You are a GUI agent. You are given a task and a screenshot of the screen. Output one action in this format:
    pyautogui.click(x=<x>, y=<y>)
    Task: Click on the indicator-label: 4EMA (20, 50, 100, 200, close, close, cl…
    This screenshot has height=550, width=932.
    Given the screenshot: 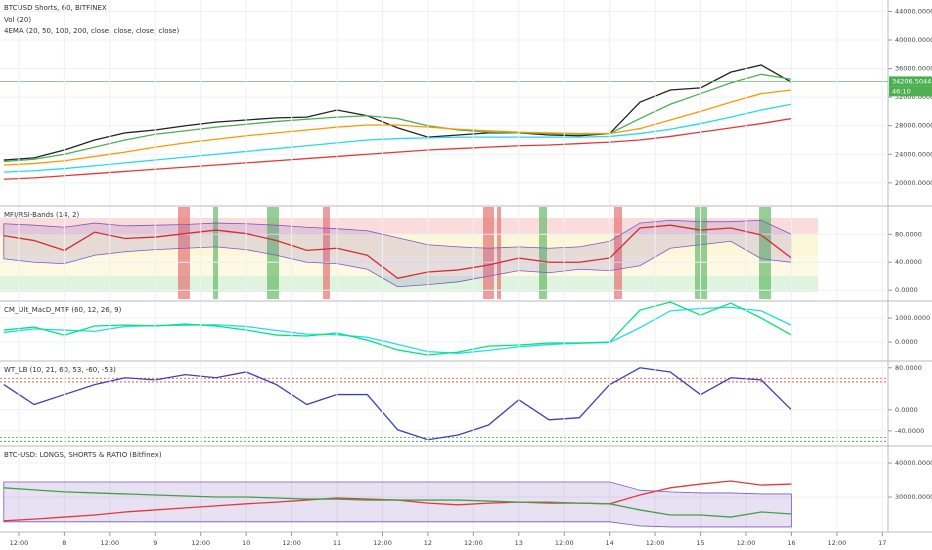 What is the action you would take?
    pyautogui.click(x=91, y=31)
    